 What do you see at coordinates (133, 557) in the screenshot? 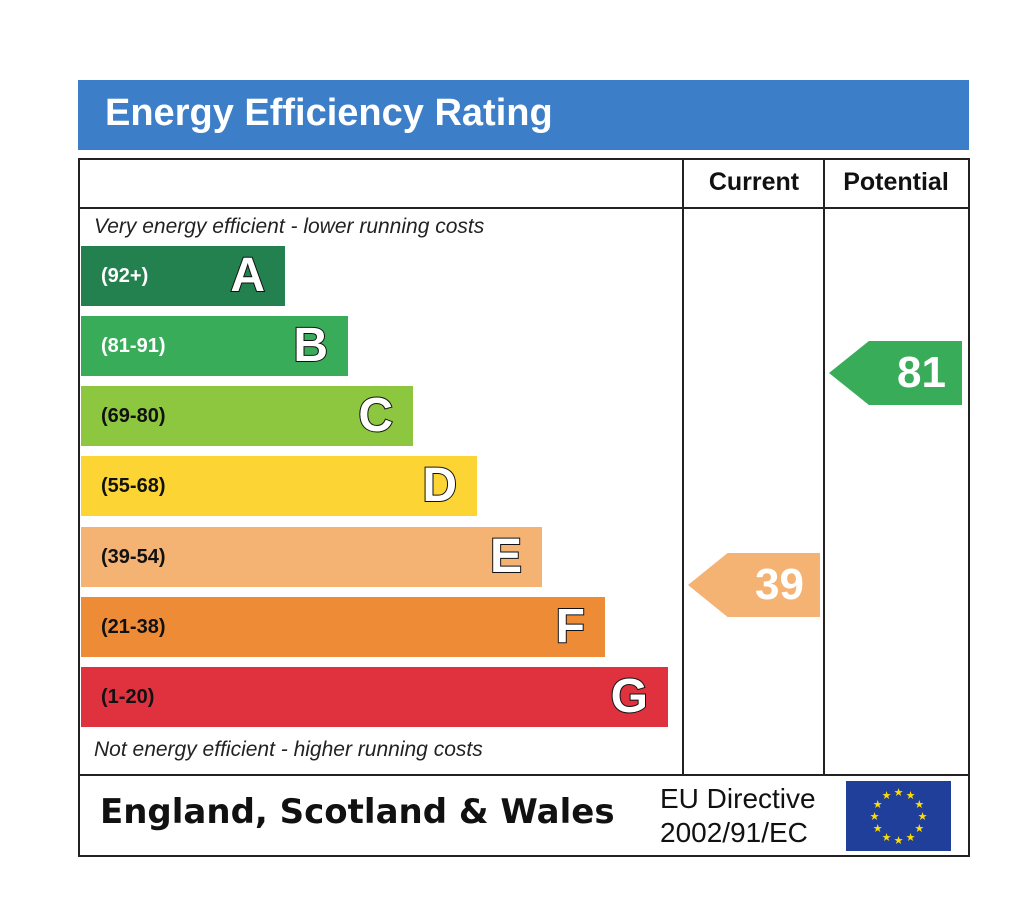
I see `band-range: (39-54)` at bounding box center [133, 557].